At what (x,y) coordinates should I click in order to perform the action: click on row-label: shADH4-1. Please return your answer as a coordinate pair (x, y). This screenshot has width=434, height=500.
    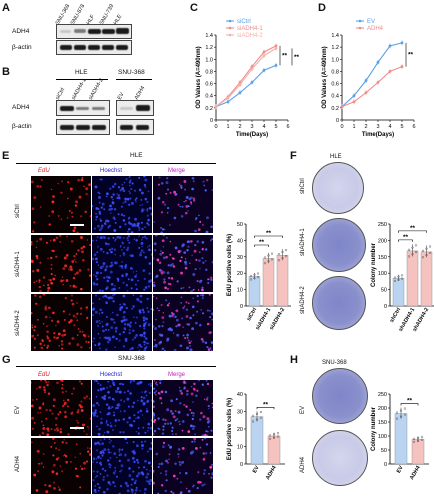
    Looking at the image, I should click on (303, 242).